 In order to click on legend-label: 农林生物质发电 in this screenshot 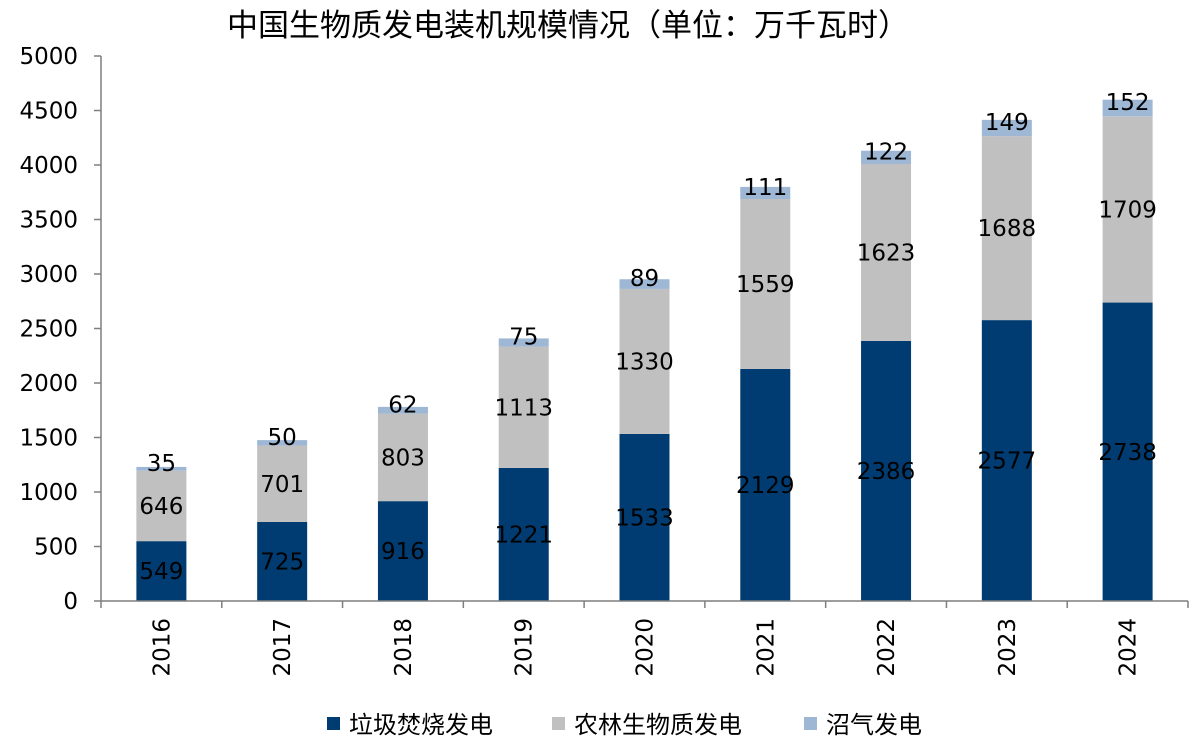, I will do `click(658, 725)`.